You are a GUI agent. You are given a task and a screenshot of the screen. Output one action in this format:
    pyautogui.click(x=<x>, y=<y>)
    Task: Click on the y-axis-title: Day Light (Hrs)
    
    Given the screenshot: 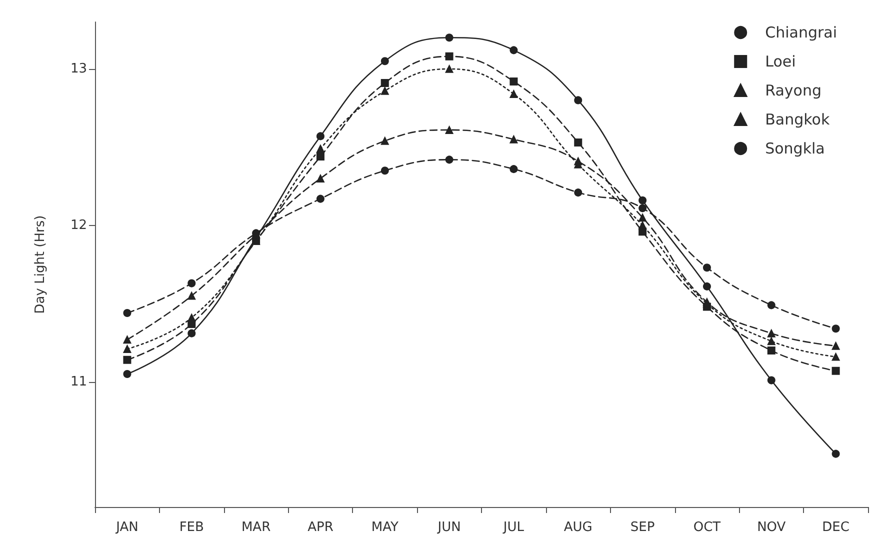 What is the action you would take?
    pyautogui.click(x=40, y=264)
    